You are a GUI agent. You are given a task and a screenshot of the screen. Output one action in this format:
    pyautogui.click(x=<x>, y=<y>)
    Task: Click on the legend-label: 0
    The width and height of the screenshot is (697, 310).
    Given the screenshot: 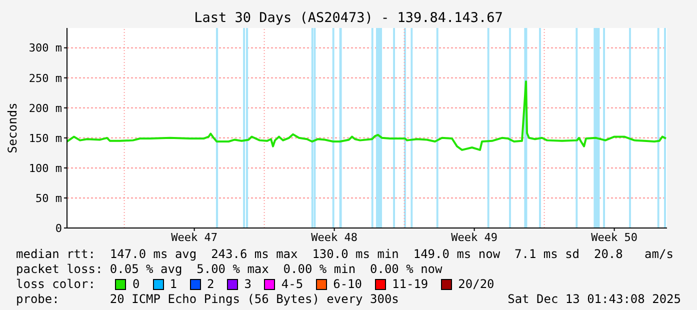 What is the action you would take?
    pyautogui.click(x=136, y=284)
    